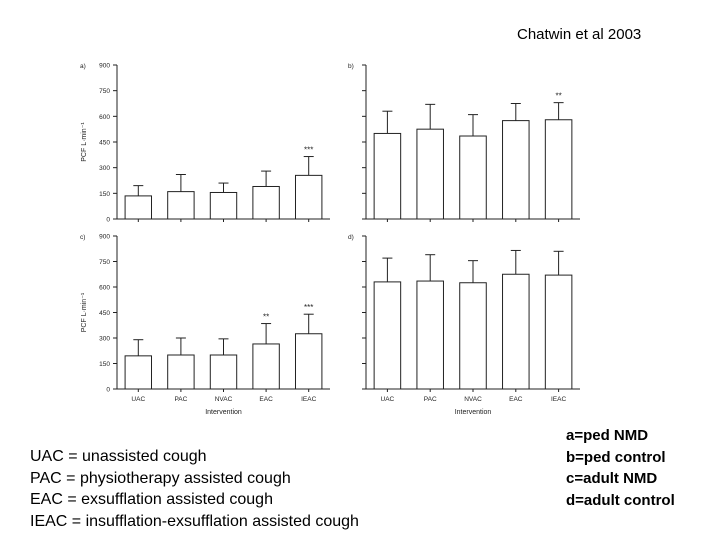 Image resolution: width=720 pixels, height=540 pixels. Describe the element at coordinates (151, 499) in the screenshot. I see `abbreviation-eac: EAC = exsufflation assisted cough` at that location.